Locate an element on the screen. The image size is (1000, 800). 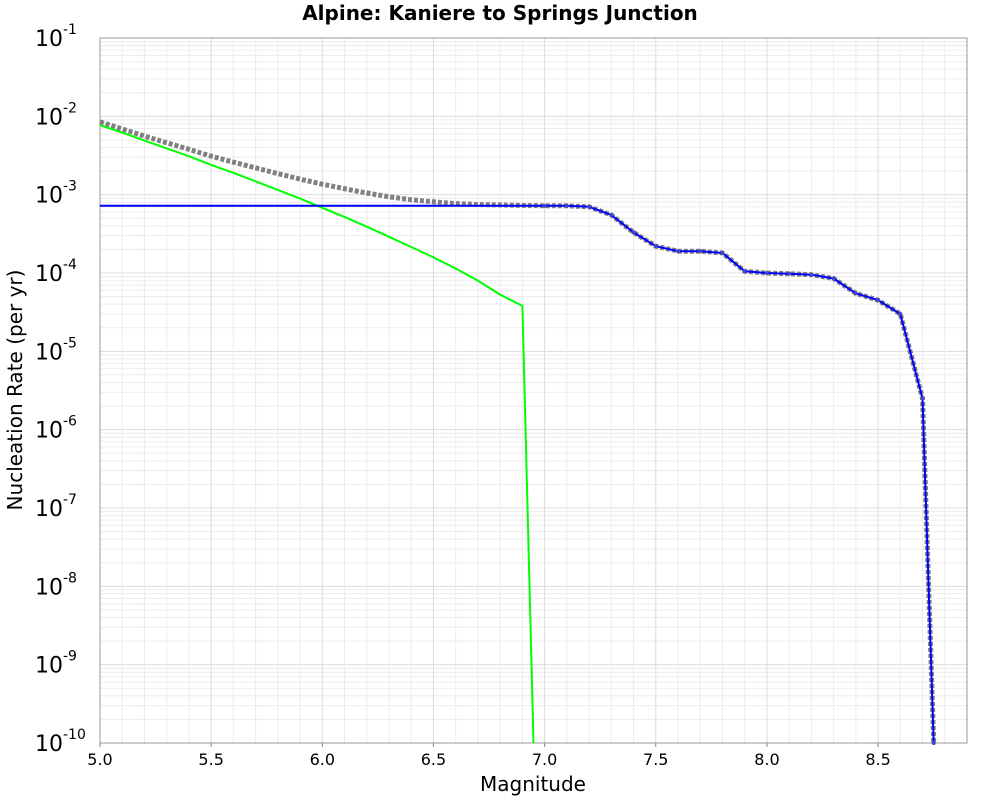
y-tick-label: 10⁻¹ is located at coordinates (56, 37).